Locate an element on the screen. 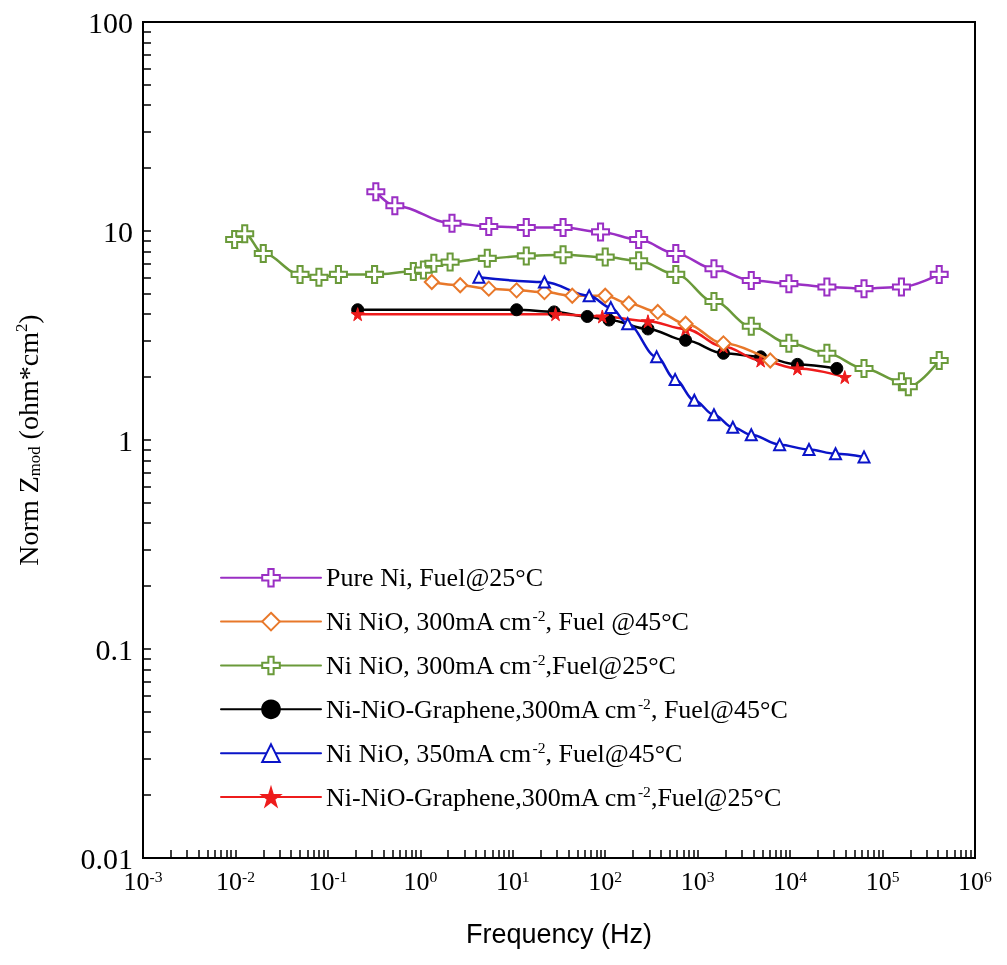  legend-label: Pure Ni, Fuel@25°C is located at coordinates (435, 578).